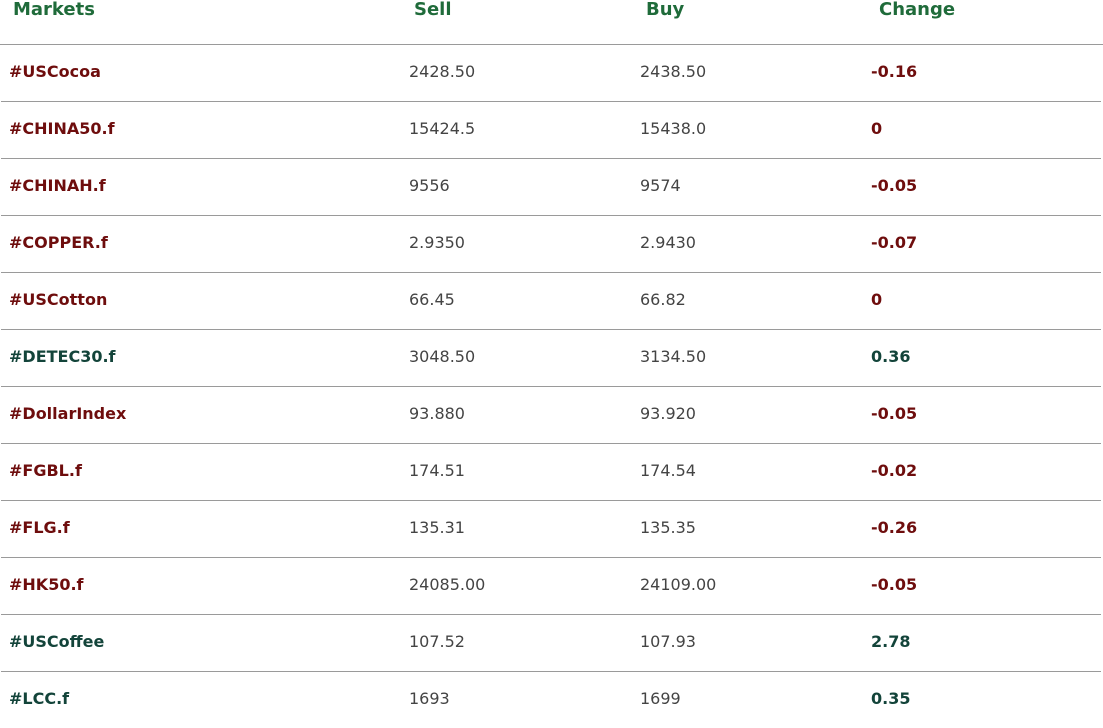  Describe the element at coordinates (58, 299) in the screenshot. I see `market-symbol-link: #USCotton` at that location.